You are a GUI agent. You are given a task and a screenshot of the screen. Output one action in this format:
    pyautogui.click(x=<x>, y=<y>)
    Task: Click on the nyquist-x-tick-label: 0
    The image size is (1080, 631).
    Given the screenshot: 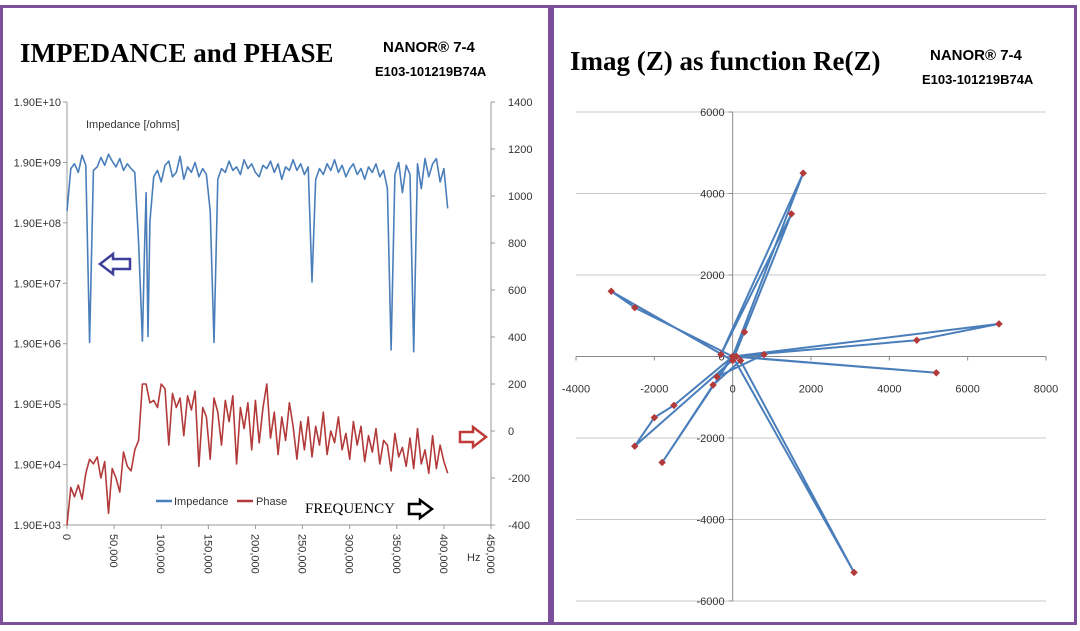 What is the action you would take?
    pyautogui.click(x=733, y=390)
    